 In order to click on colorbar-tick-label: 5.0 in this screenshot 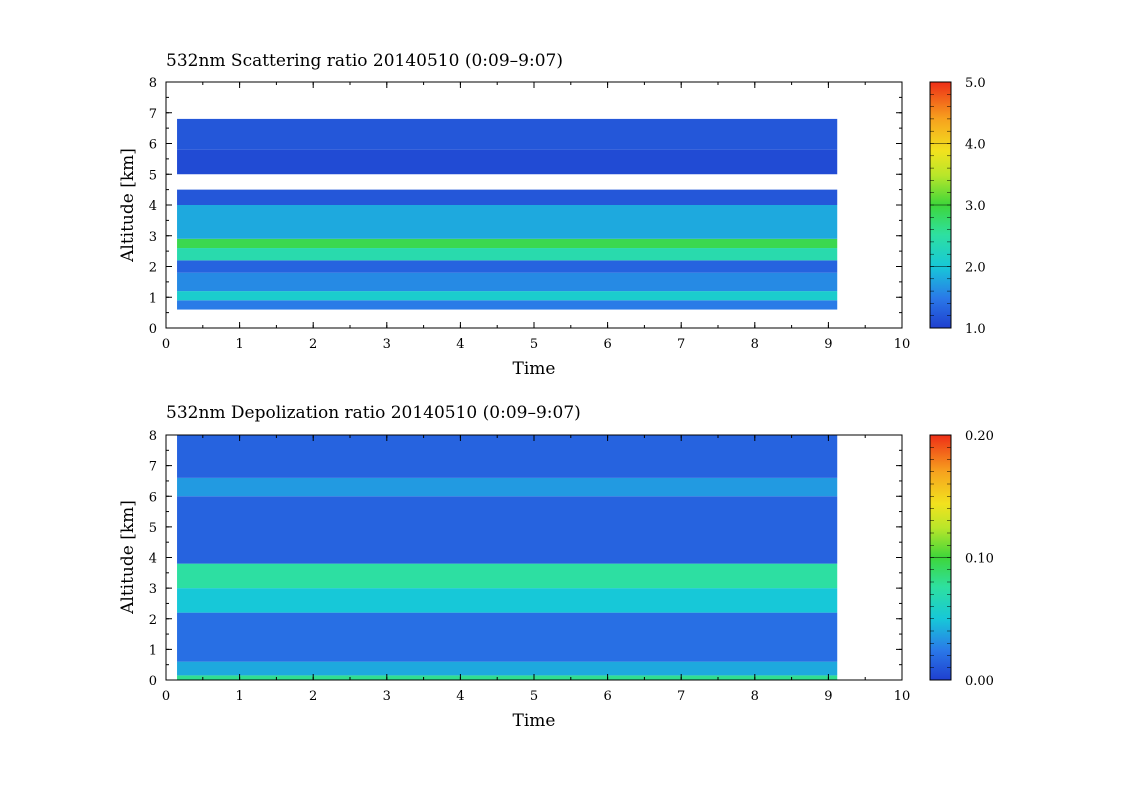, I will do `click(975, 83)`.